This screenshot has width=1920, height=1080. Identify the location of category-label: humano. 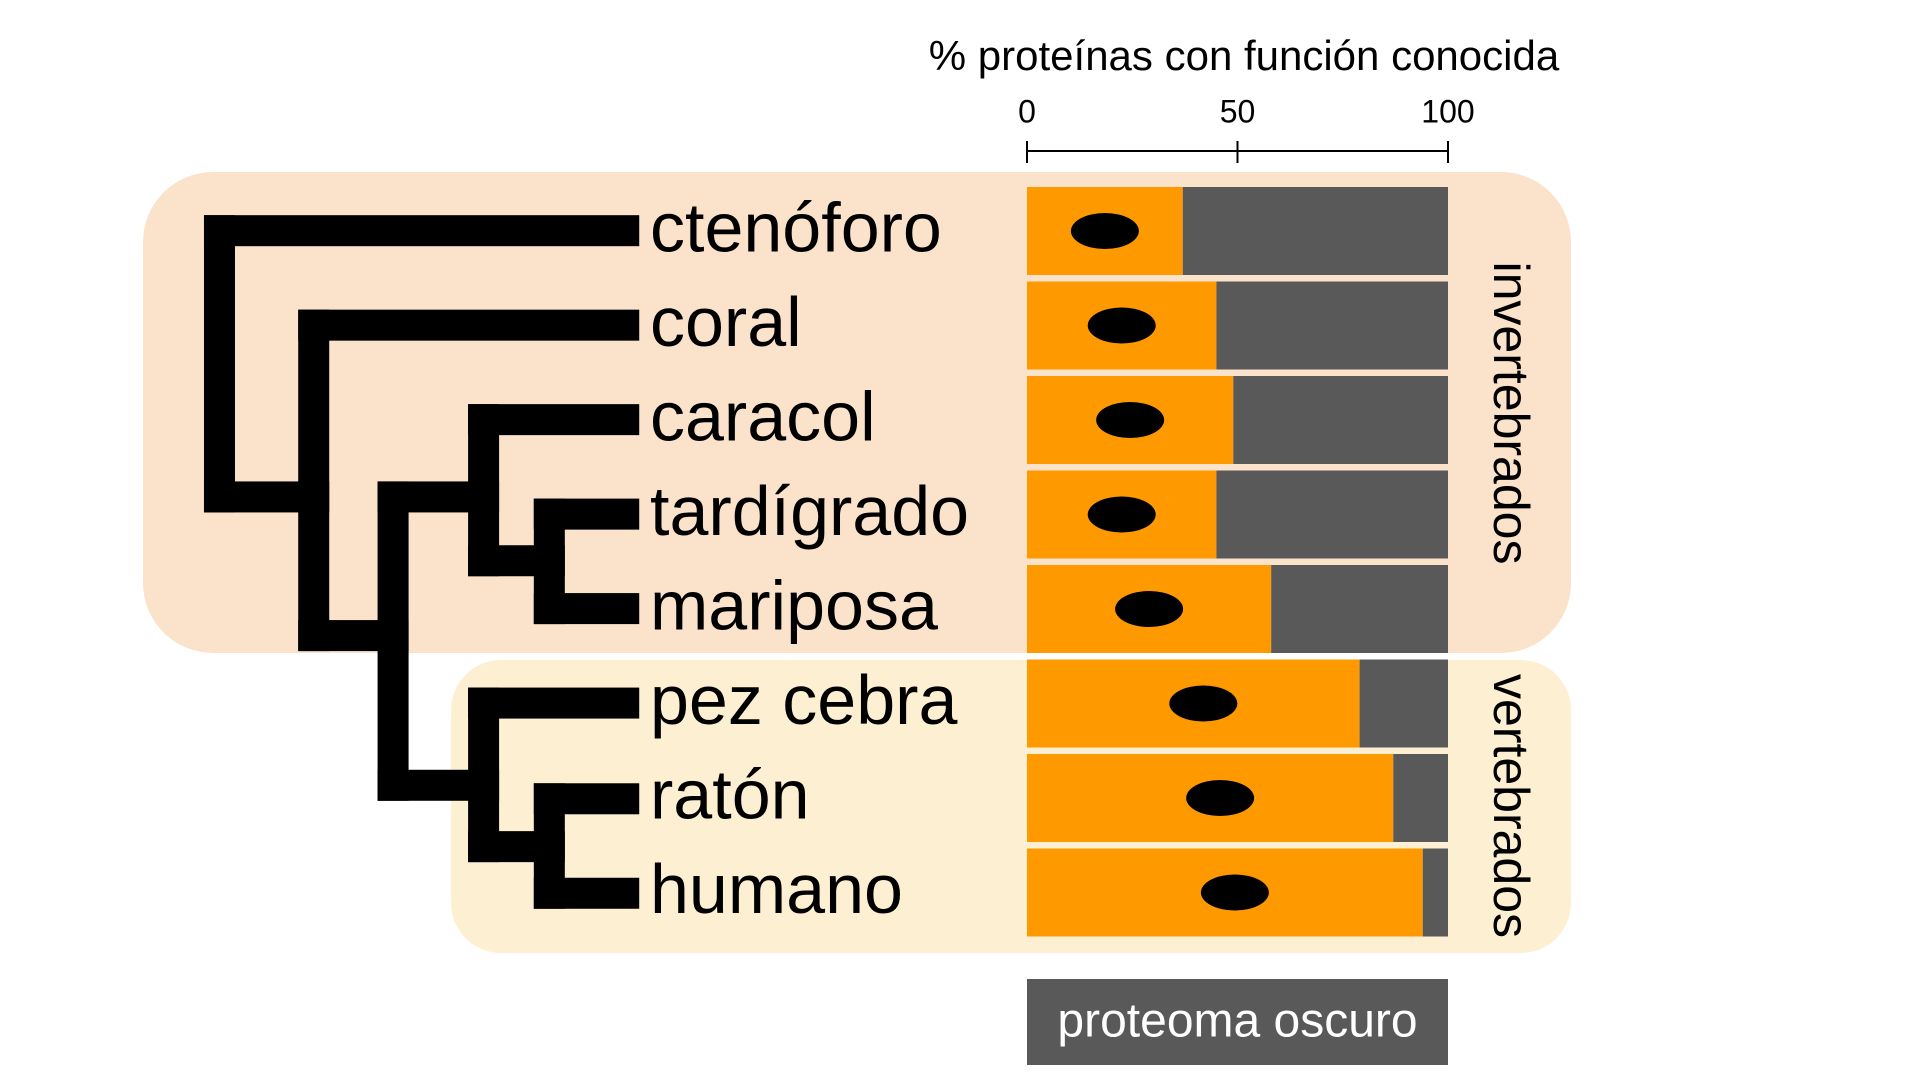
(776, 889).